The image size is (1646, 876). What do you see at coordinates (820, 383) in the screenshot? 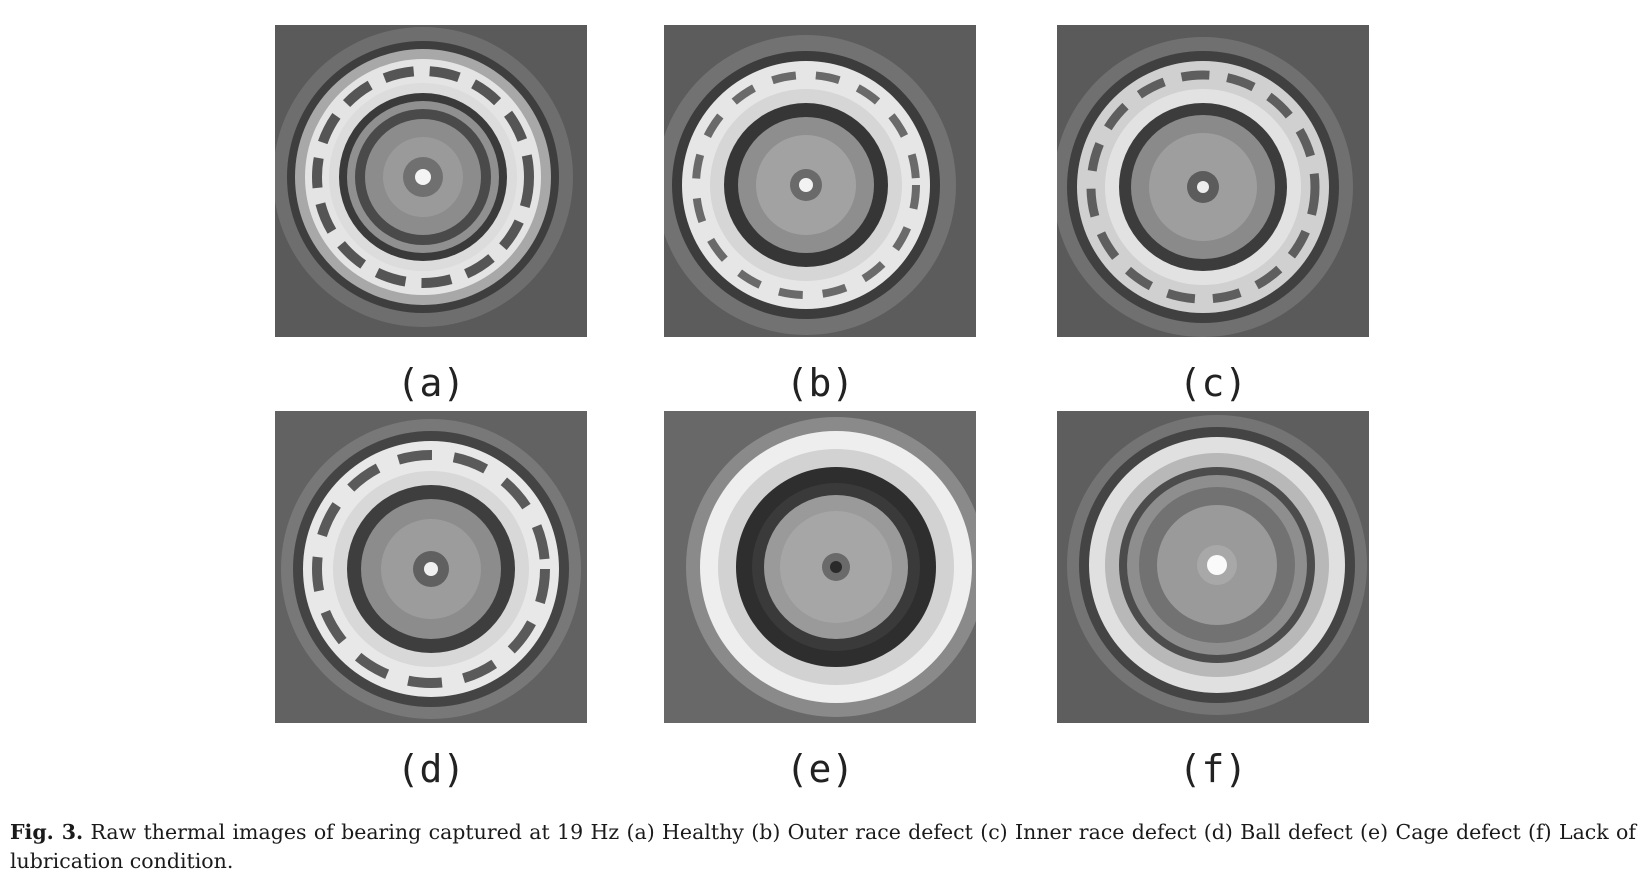
I see `panel-label-b: (b)` at bounding box center [820, 383].